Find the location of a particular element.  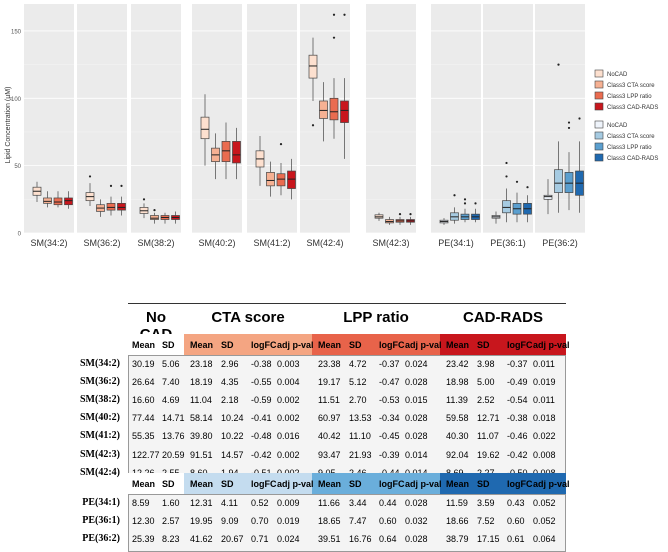

table-cell: 14.71 is located at coordinates (173, 418).